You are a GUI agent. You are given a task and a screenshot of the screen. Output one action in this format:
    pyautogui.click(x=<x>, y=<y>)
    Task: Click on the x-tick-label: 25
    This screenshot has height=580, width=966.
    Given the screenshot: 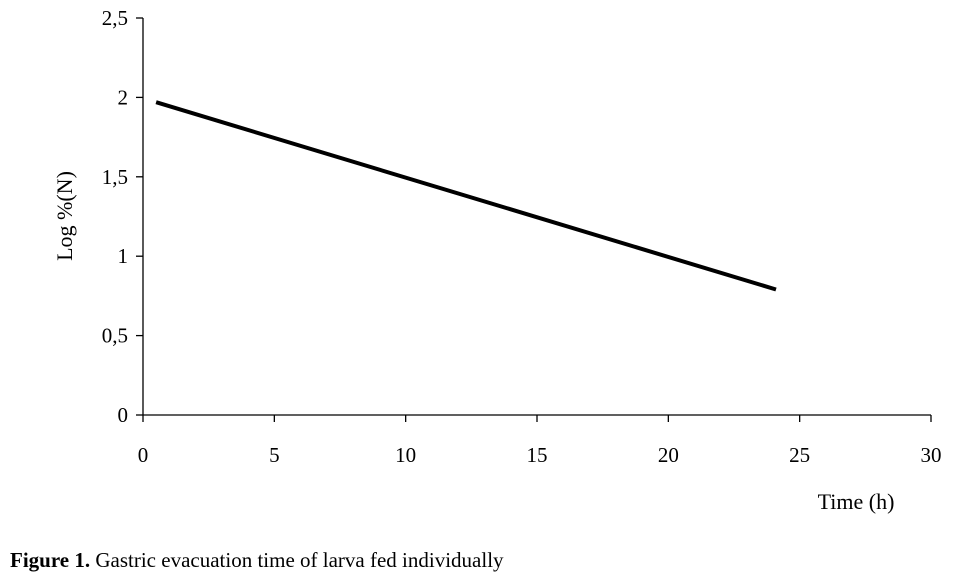 What is the action you would take?
    pyautogui.click(x=799, y=455)
    